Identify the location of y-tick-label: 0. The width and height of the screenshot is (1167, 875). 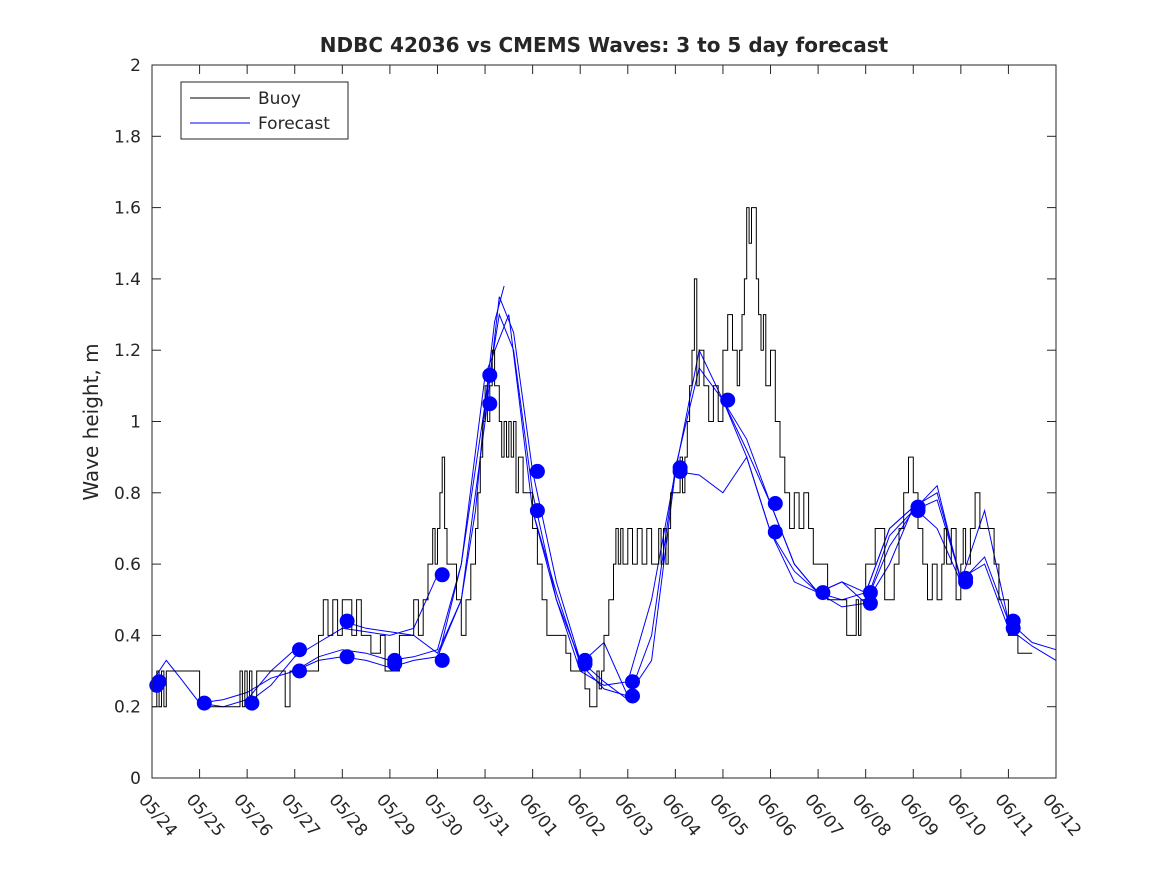
(135, 779).